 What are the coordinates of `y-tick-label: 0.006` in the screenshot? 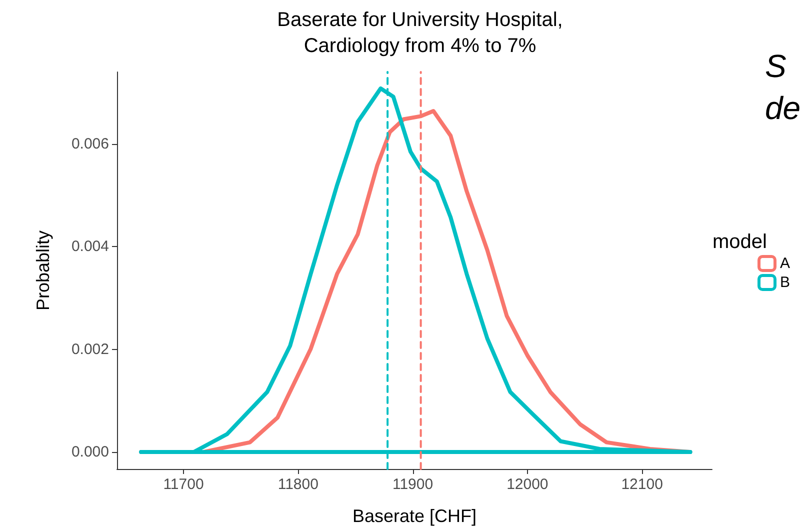 It's located at (90, 143).